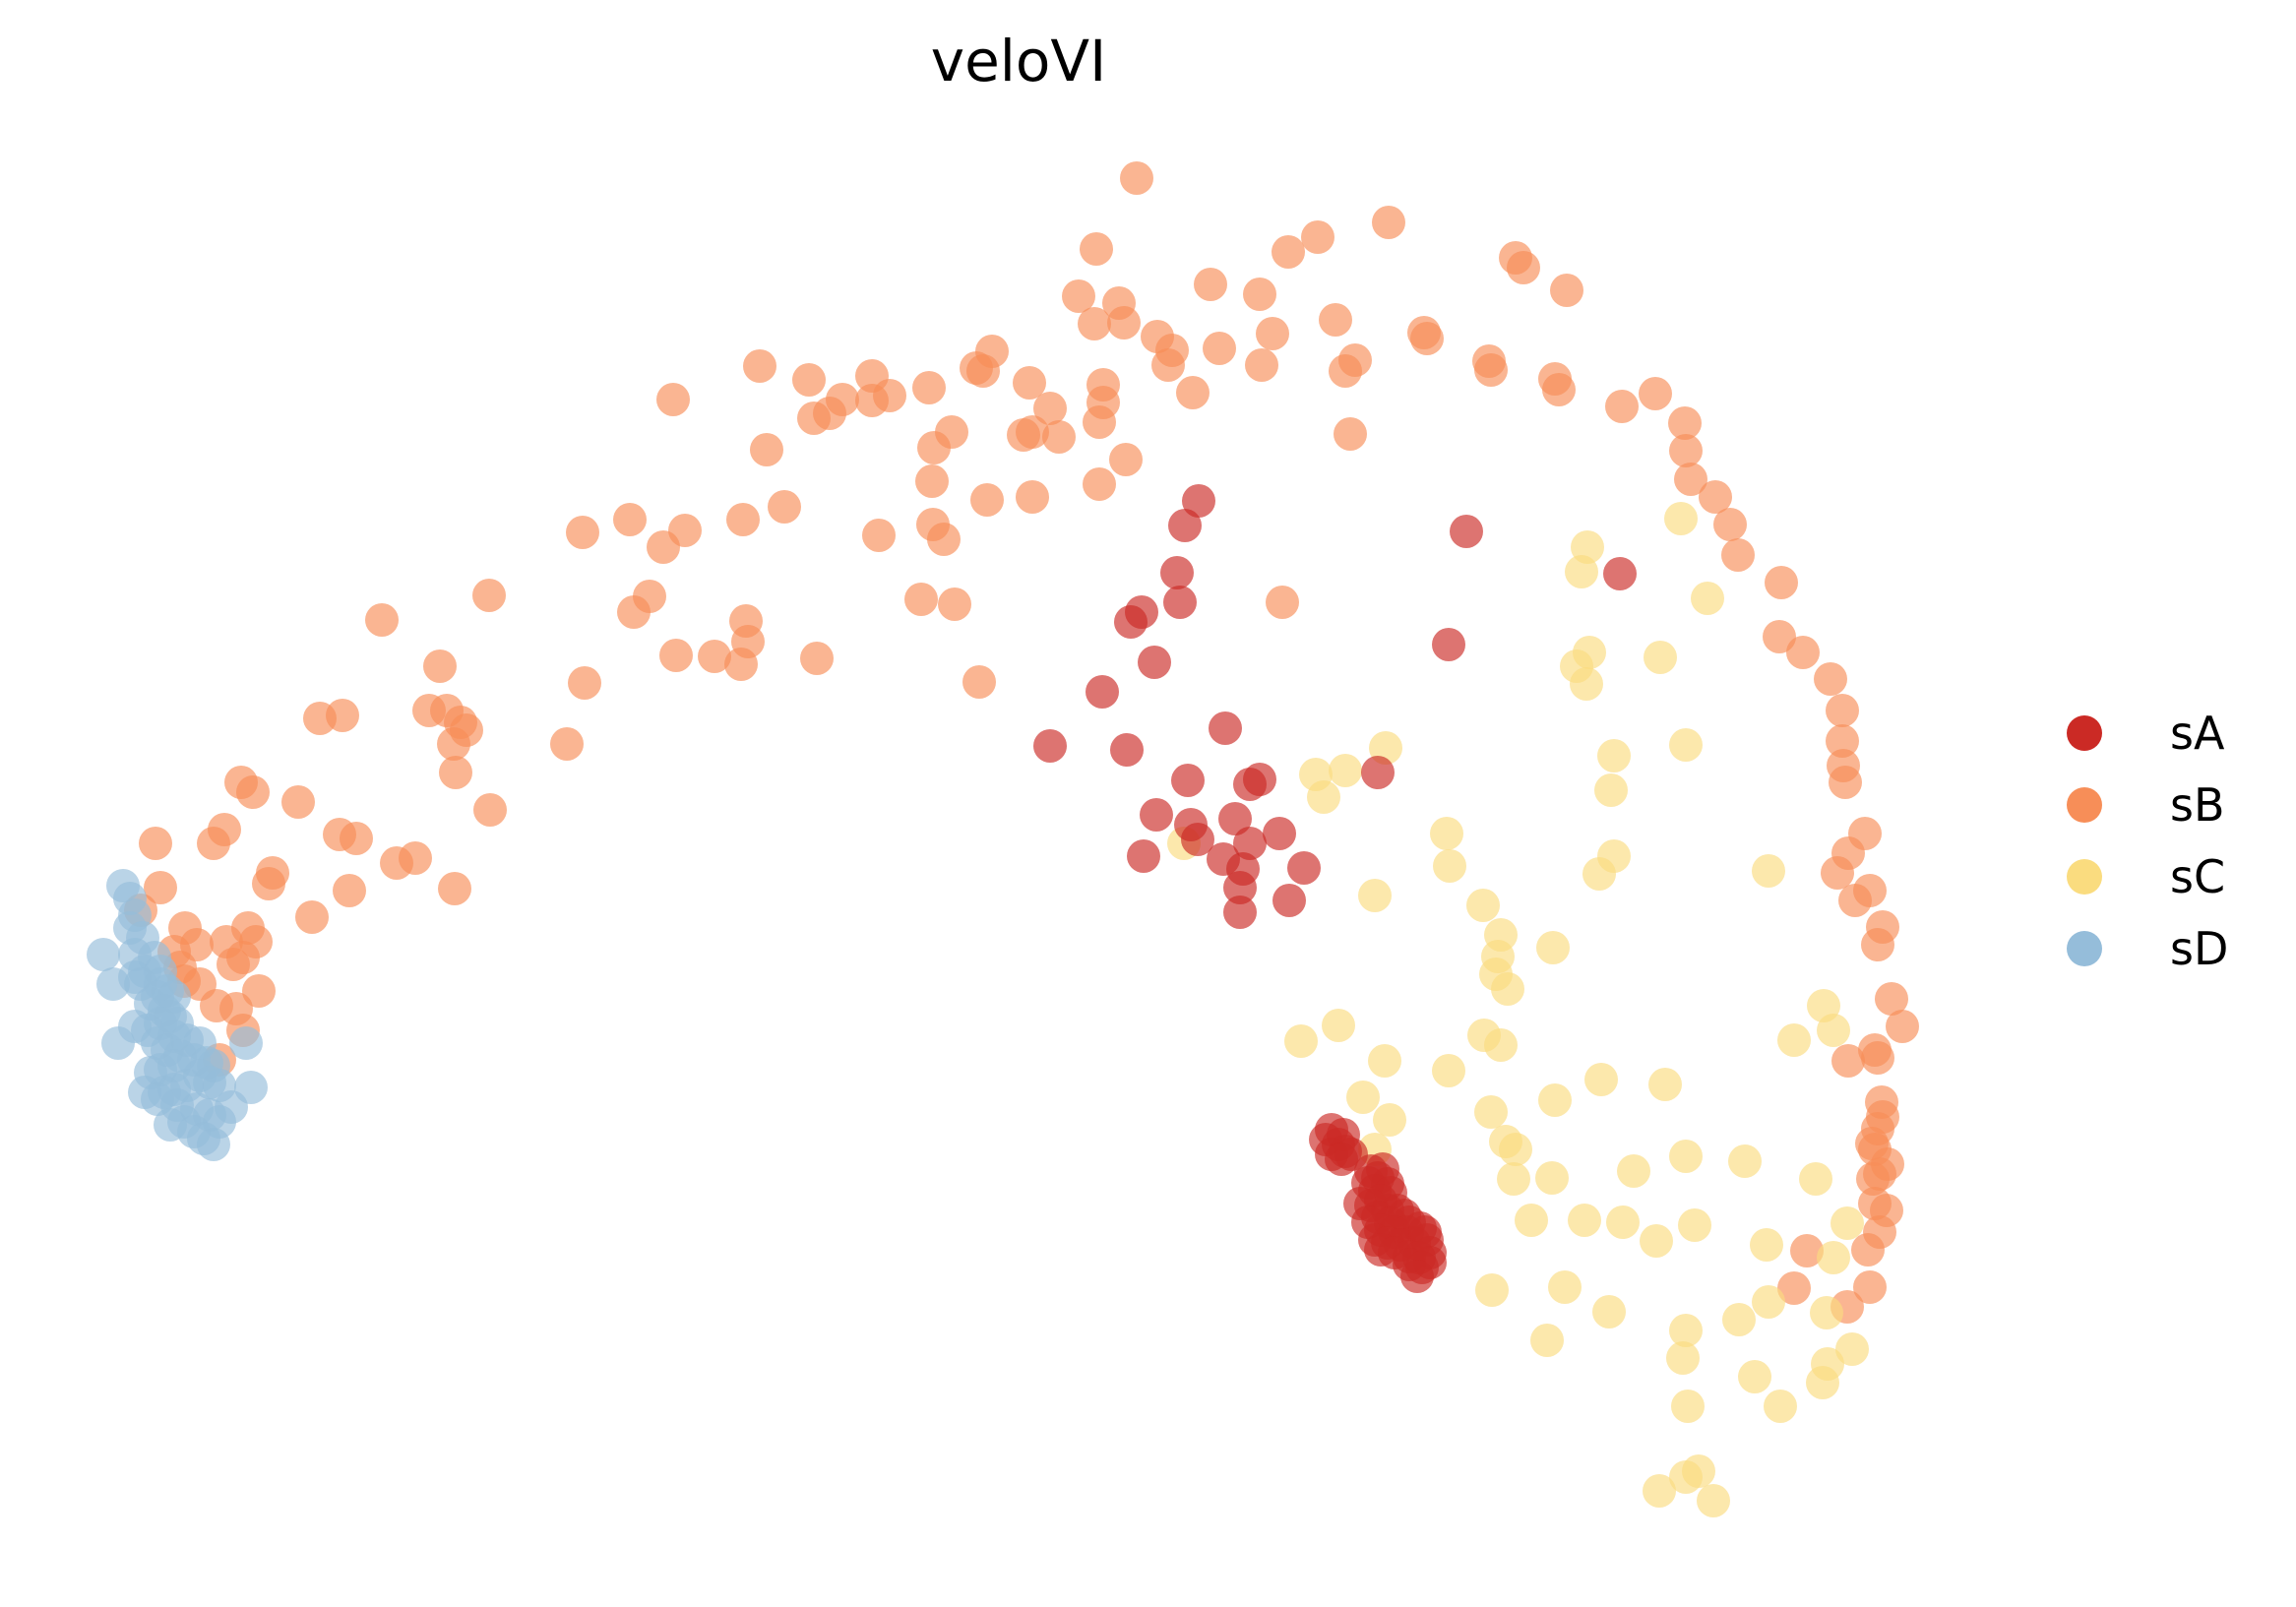 The height and width of the screenshot is (1607, 2296). What do you see at coordinates (2148, 841) in the screenshot?
I see `legend: sA sB sC sD` at bounding box center [2148, 841].